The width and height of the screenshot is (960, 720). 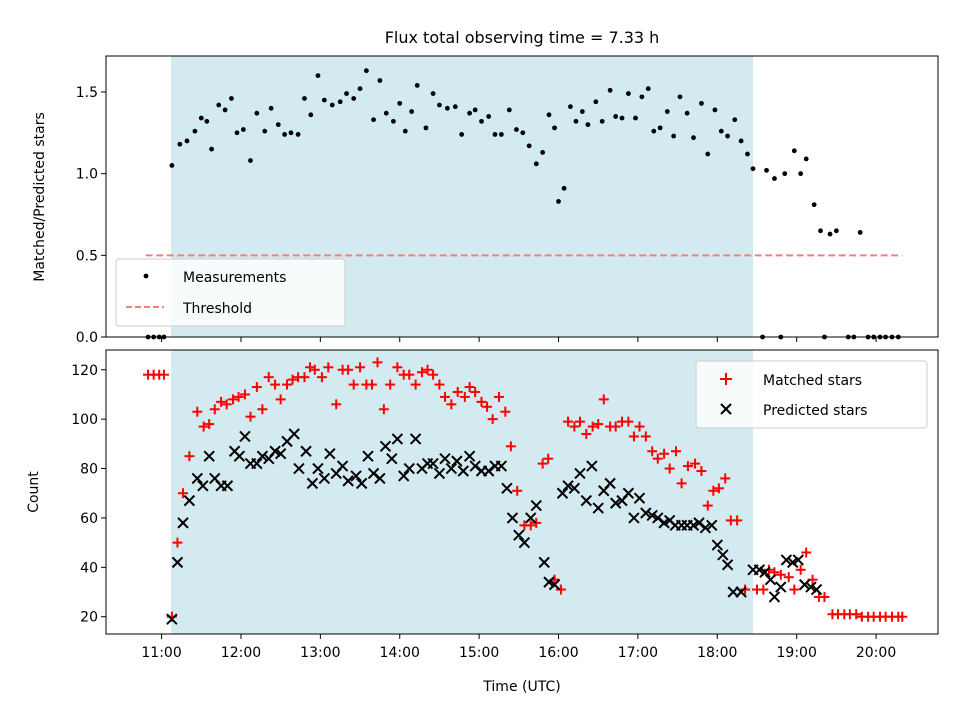 I want to click on y-tick-label: 40, so click(x=89, y=568).